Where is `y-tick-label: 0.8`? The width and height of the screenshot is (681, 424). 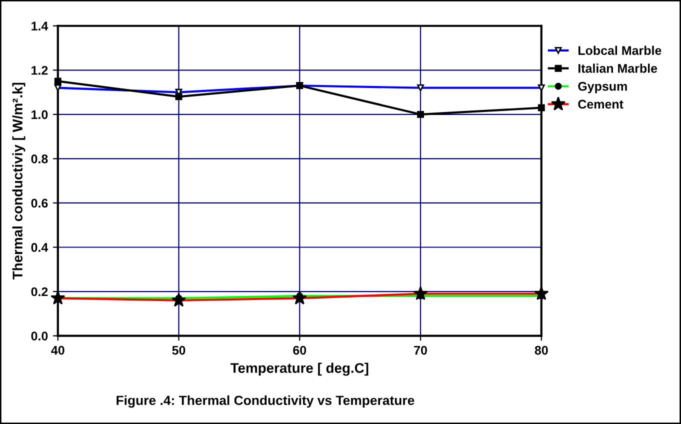 y-tick-label: 0.8 is located at coordinates (39, 159).